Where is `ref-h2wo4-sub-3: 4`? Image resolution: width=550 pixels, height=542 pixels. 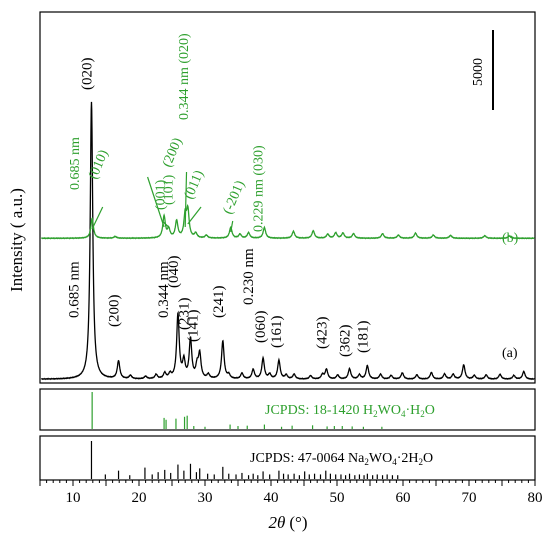 ref-h2wo4-sub-3: 4 is located at coordinates (403, 414).